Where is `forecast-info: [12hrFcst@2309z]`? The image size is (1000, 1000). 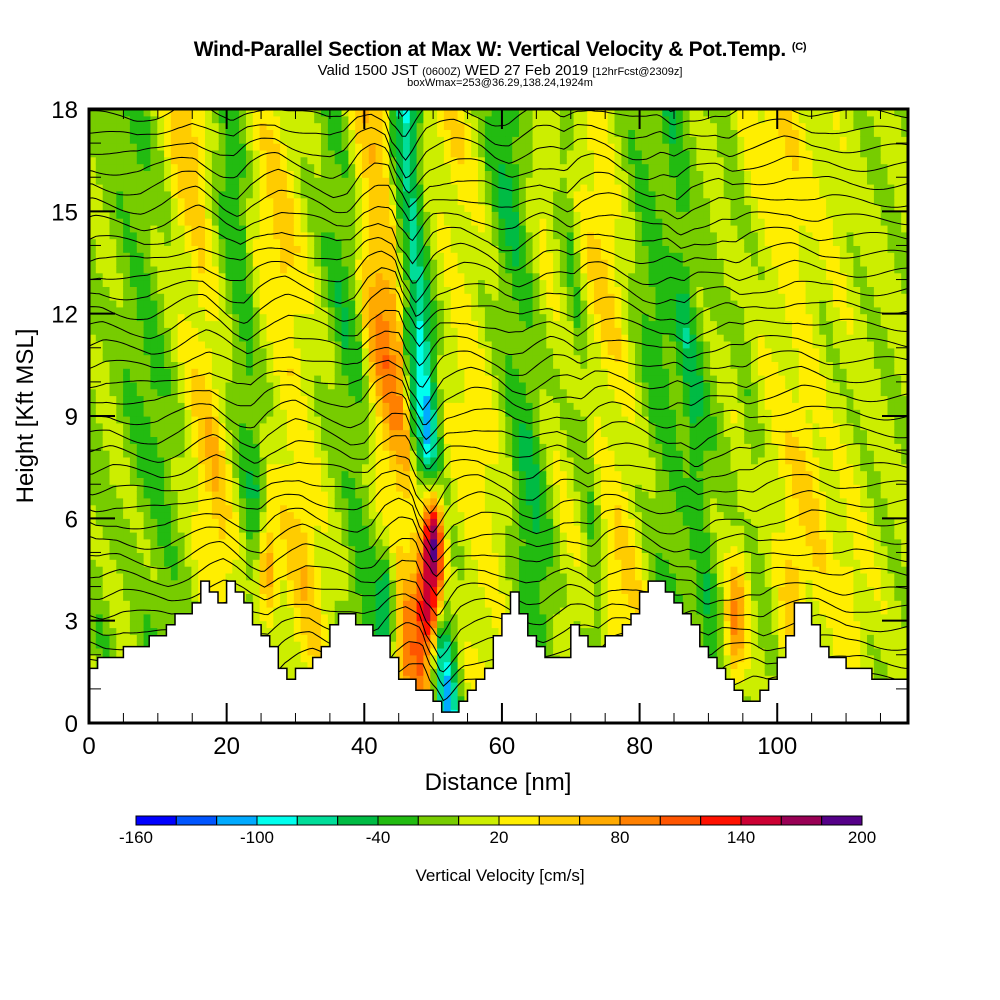
forecast-info: [12hrFcst@2309z] is located at coordinates (637, 72).